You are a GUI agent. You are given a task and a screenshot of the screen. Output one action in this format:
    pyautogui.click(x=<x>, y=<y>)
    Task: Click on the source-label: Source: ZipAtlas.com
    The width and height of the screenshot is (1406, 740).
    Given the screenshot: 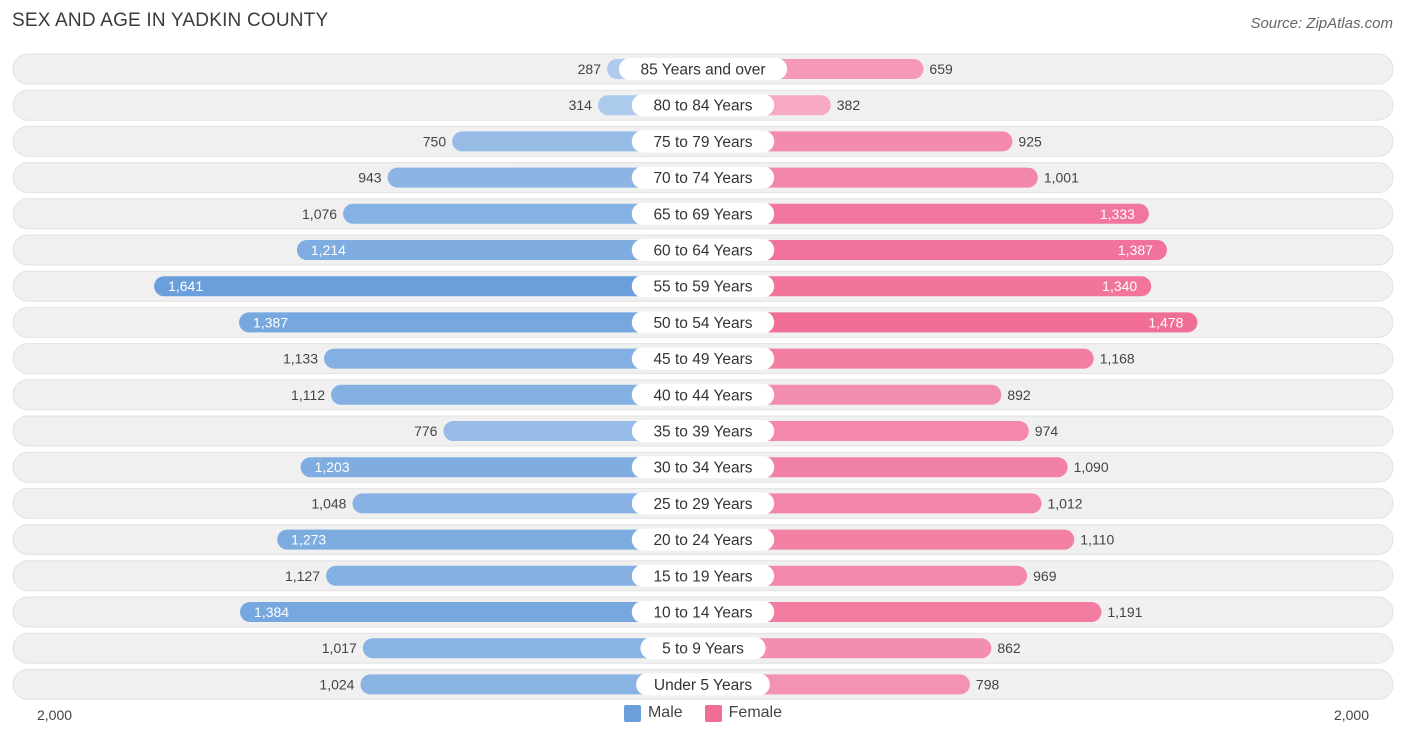 What is the action you would take?
    pyautogui.click(x=1321, y=23)
    